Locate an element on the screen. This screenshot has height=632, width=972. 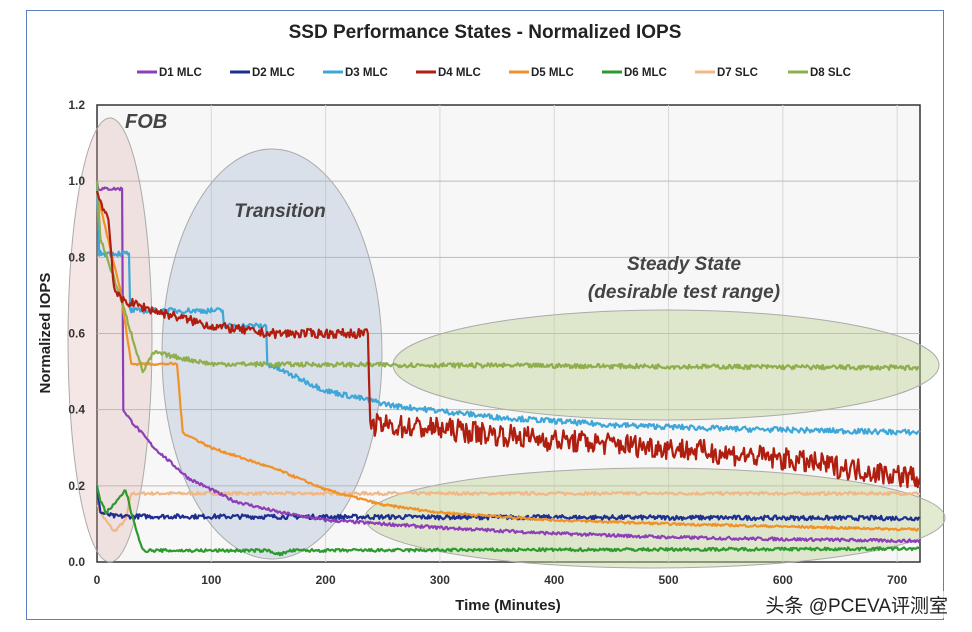
x-tick-label: 400 is located at coordinates (554, 580).